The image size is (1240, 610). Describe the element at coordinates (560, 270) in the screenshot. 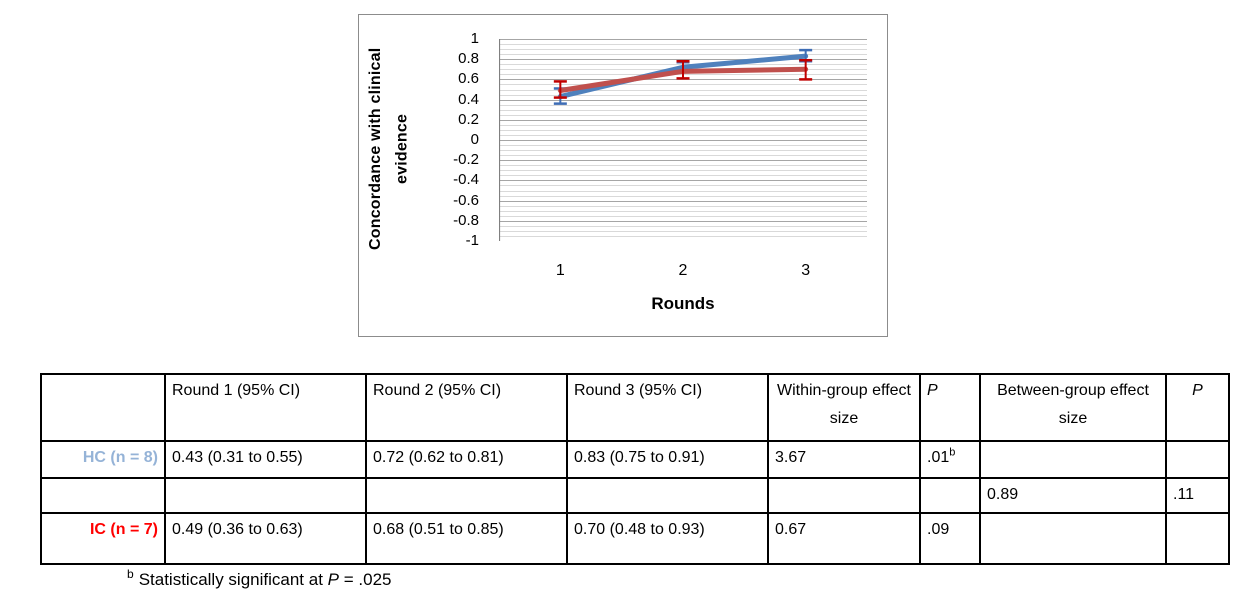

I see `x-axis-tick-label: 1` at that location.